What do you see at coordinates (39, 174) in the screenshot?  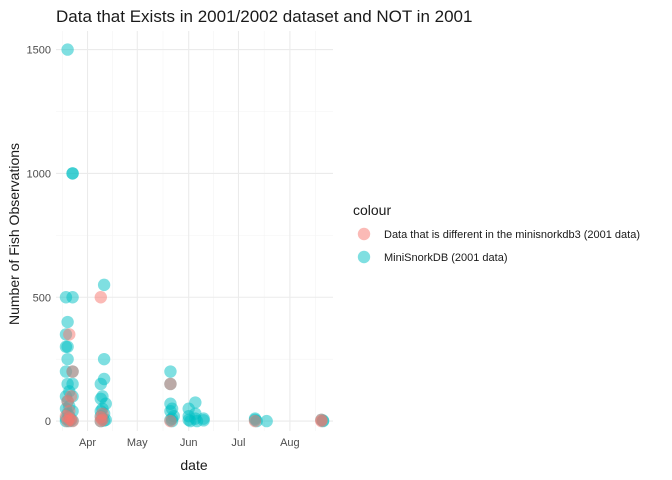 I see `y-tick-label: 1000` at bounding box center [39, 174].